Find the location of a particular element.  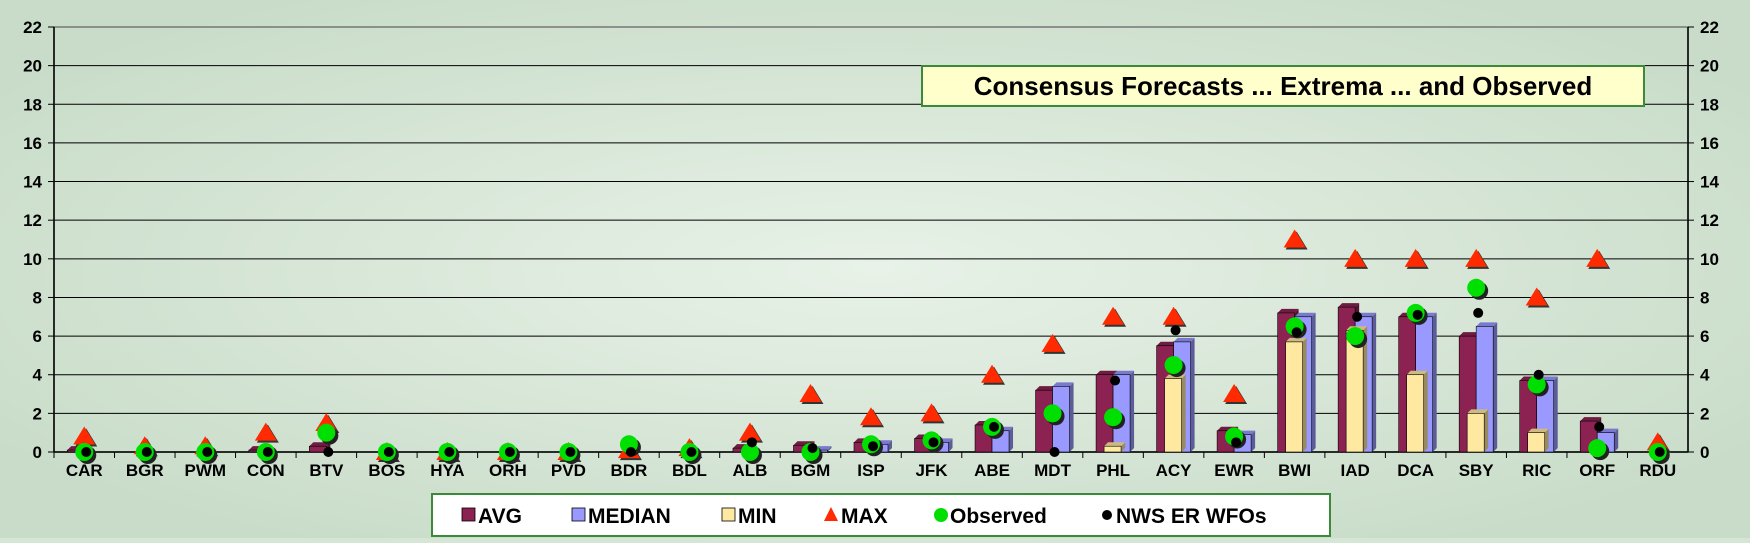

legend-swatch-median is located at coordinates (578, 514).